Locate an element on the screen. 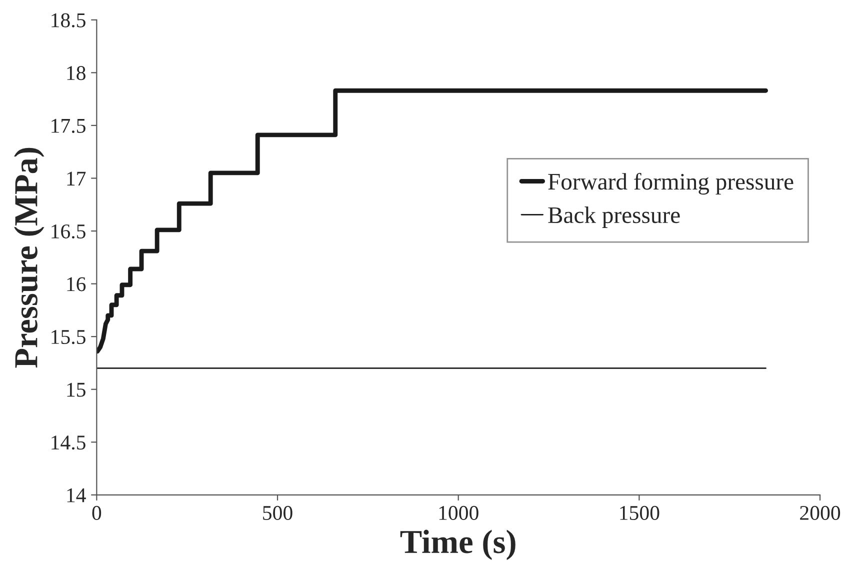 This screenshot has height=585, width=848. y-tick-label: 18 is located at coordinates (76, 73).